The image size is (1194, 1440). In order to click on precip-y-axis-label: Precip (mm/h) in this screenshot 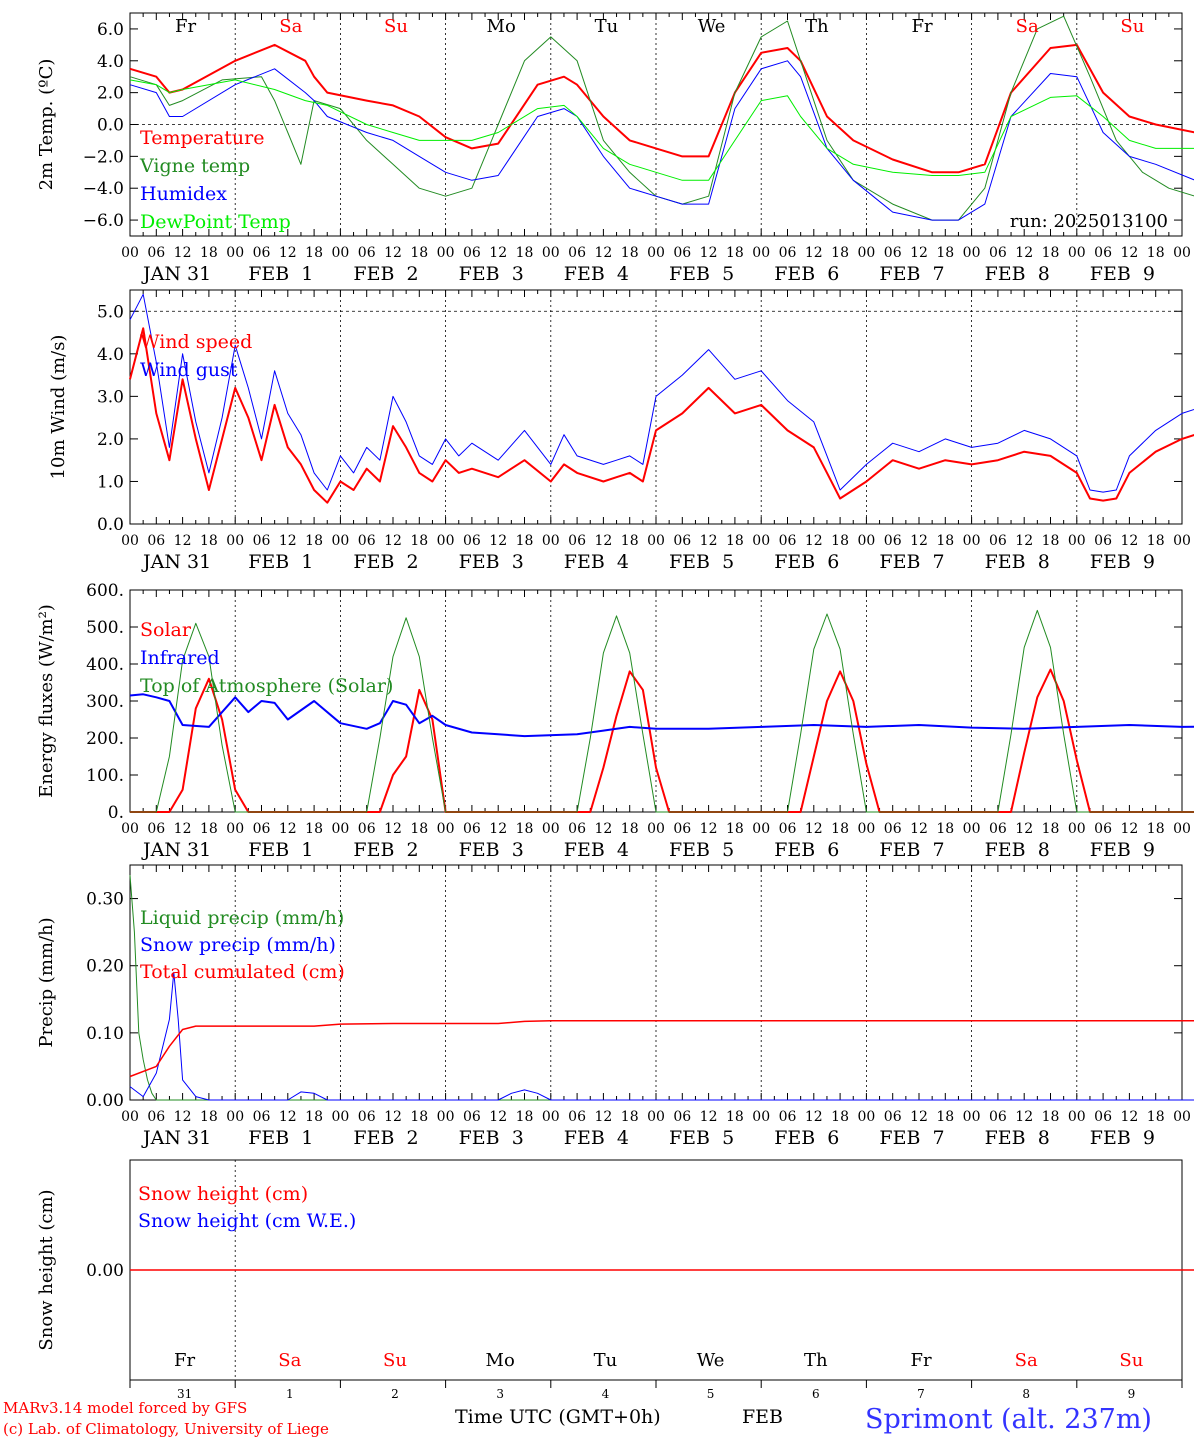, I will do `click(46, 982)`.